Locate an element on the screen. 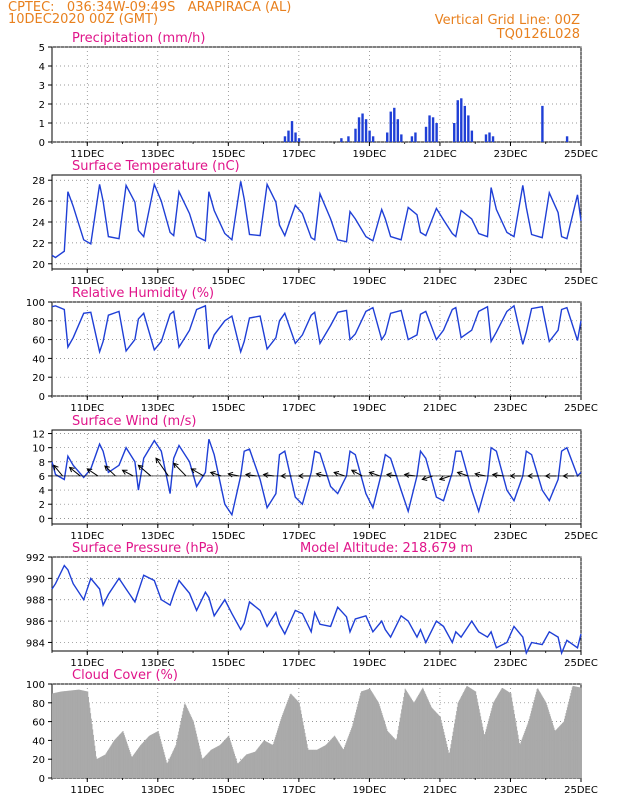  temp-ytick-label: 24 is located at coordinates (38, 223).